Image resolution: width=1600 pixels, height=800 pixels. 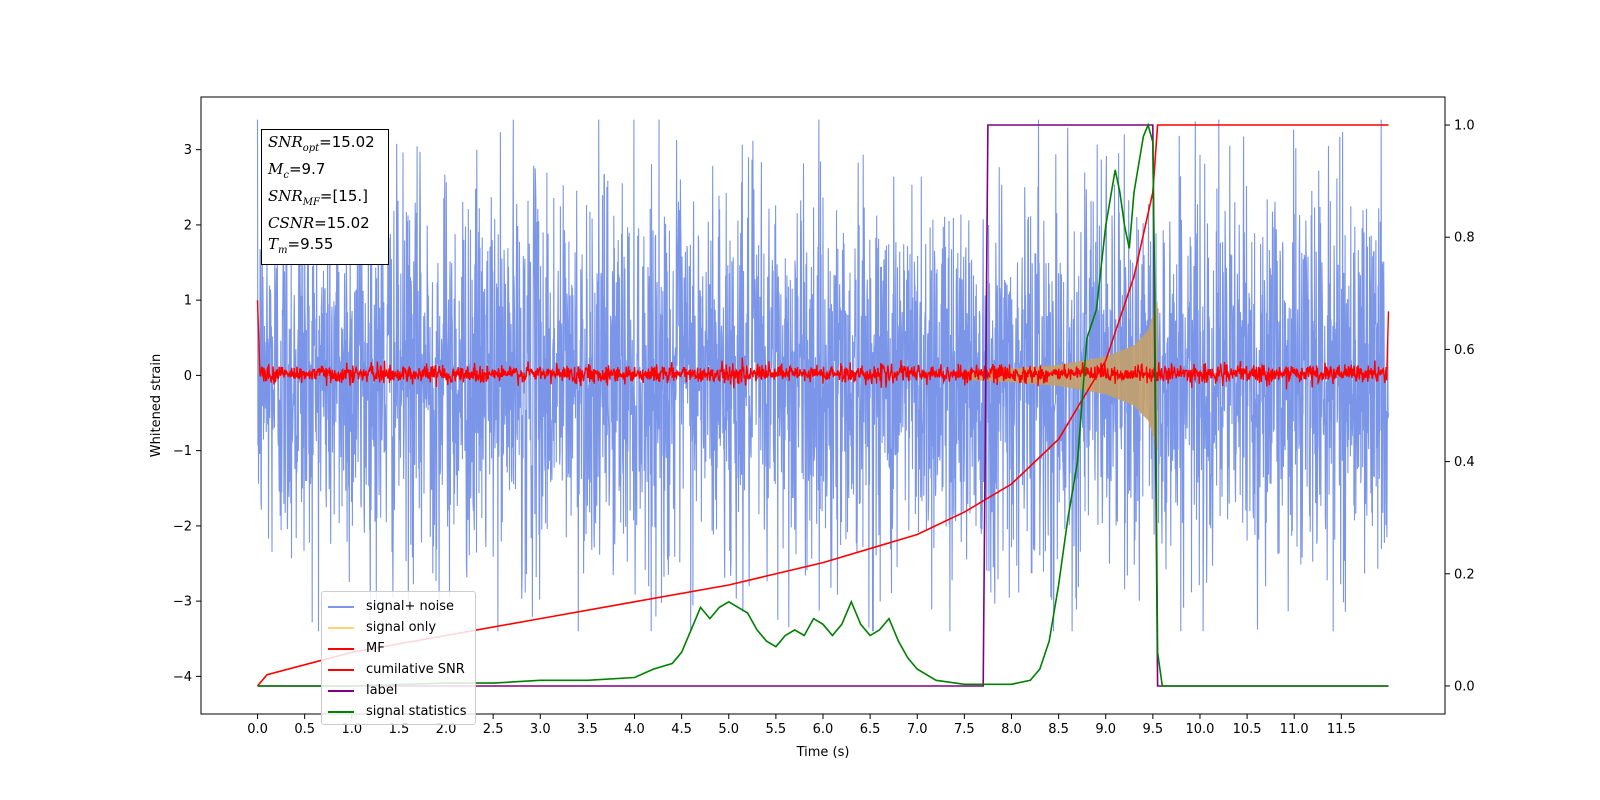 What do you see at coordinates (342, 223) in the screenshot?
I see `csnr-value: =15.02` at bounding box center [342, 223].